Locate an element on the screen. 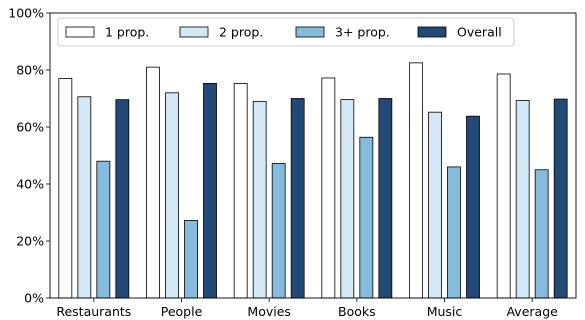 Image resolution: width=585 pixels, height=320 pixels. legend-box is located at coordinates (286, 32).